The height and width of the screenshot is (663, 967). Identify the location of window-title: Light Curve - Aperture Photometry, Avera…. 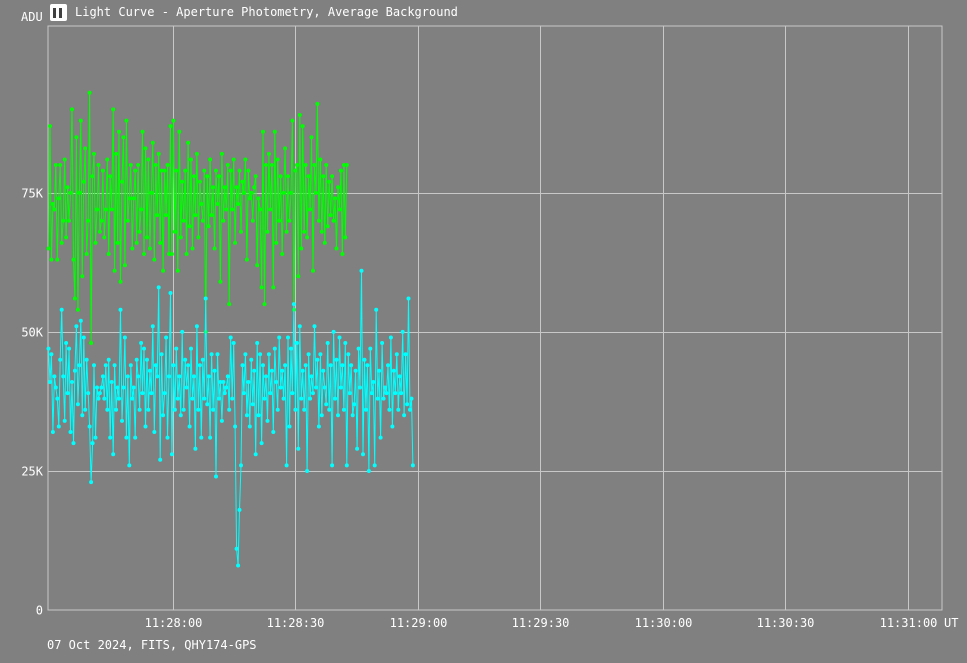
(266, 12).